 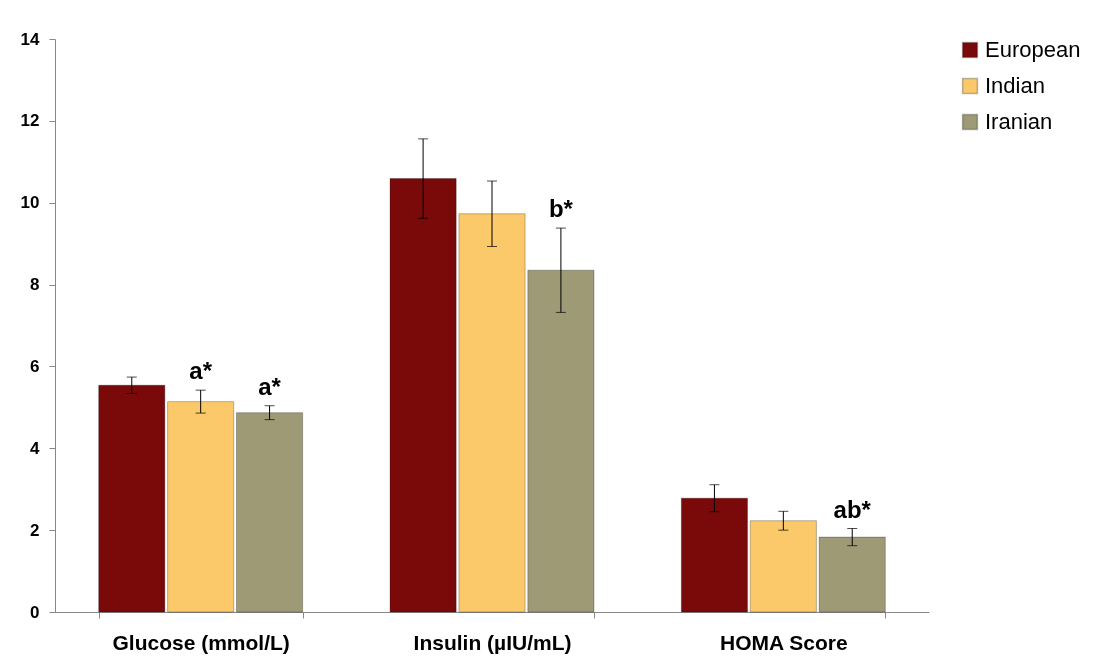 What do you see at coordinates (35, 530) in the screenshot?
I see `y-tick-label: 2` at bounding box center [35, 530].